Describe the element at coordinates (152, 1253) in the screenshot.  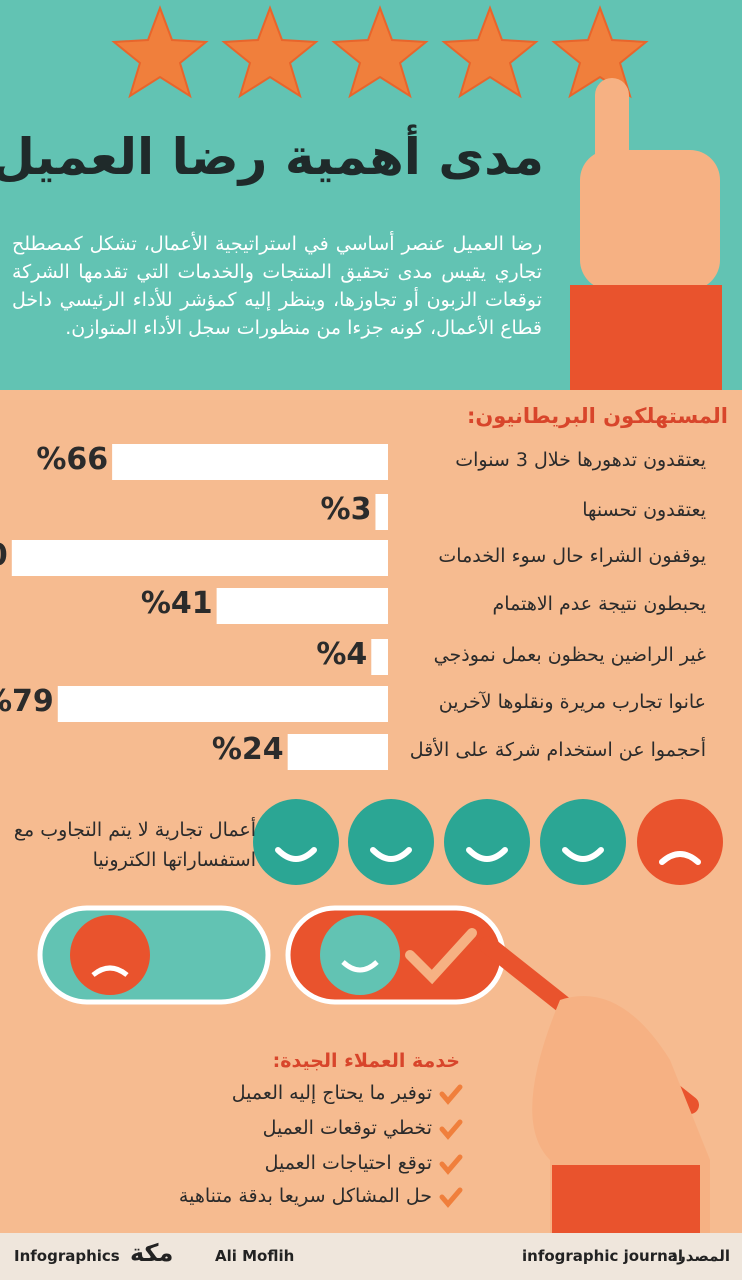
I see `footer-logo: مكة` at that location.